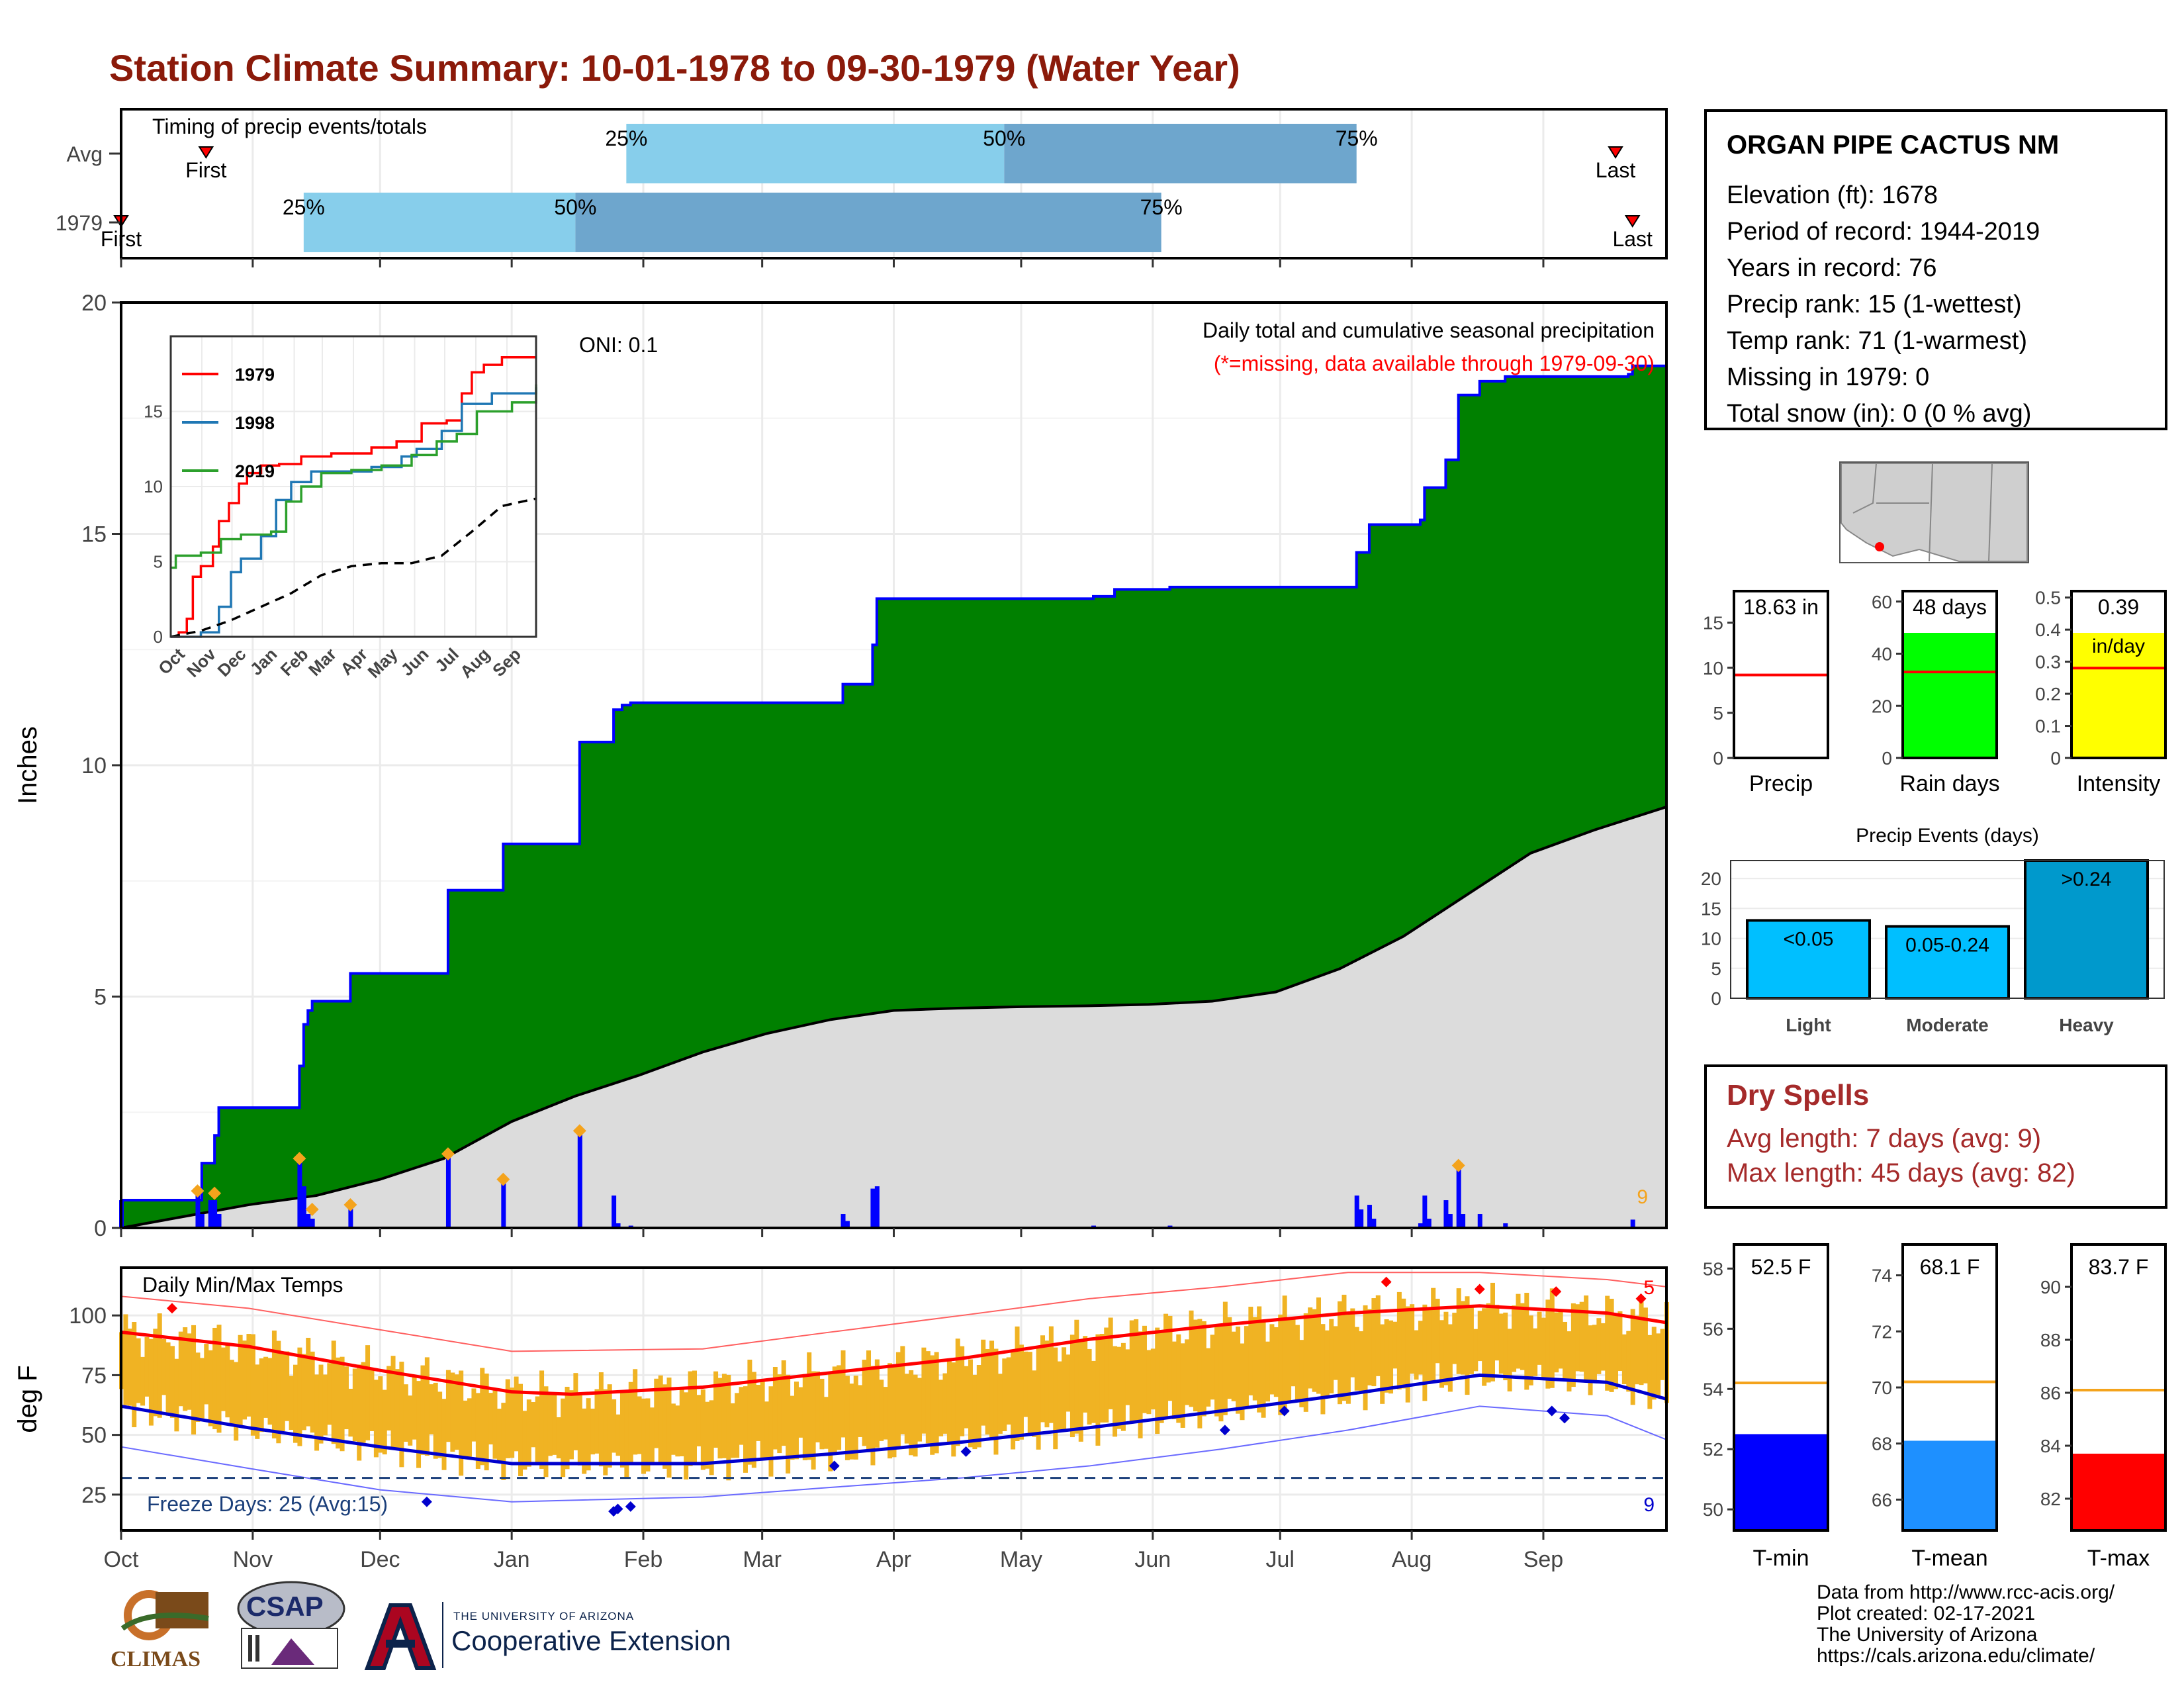 This screenshot has width=2184, height=1688. I want to click on avg-tmax-line, so click(893, 1350).